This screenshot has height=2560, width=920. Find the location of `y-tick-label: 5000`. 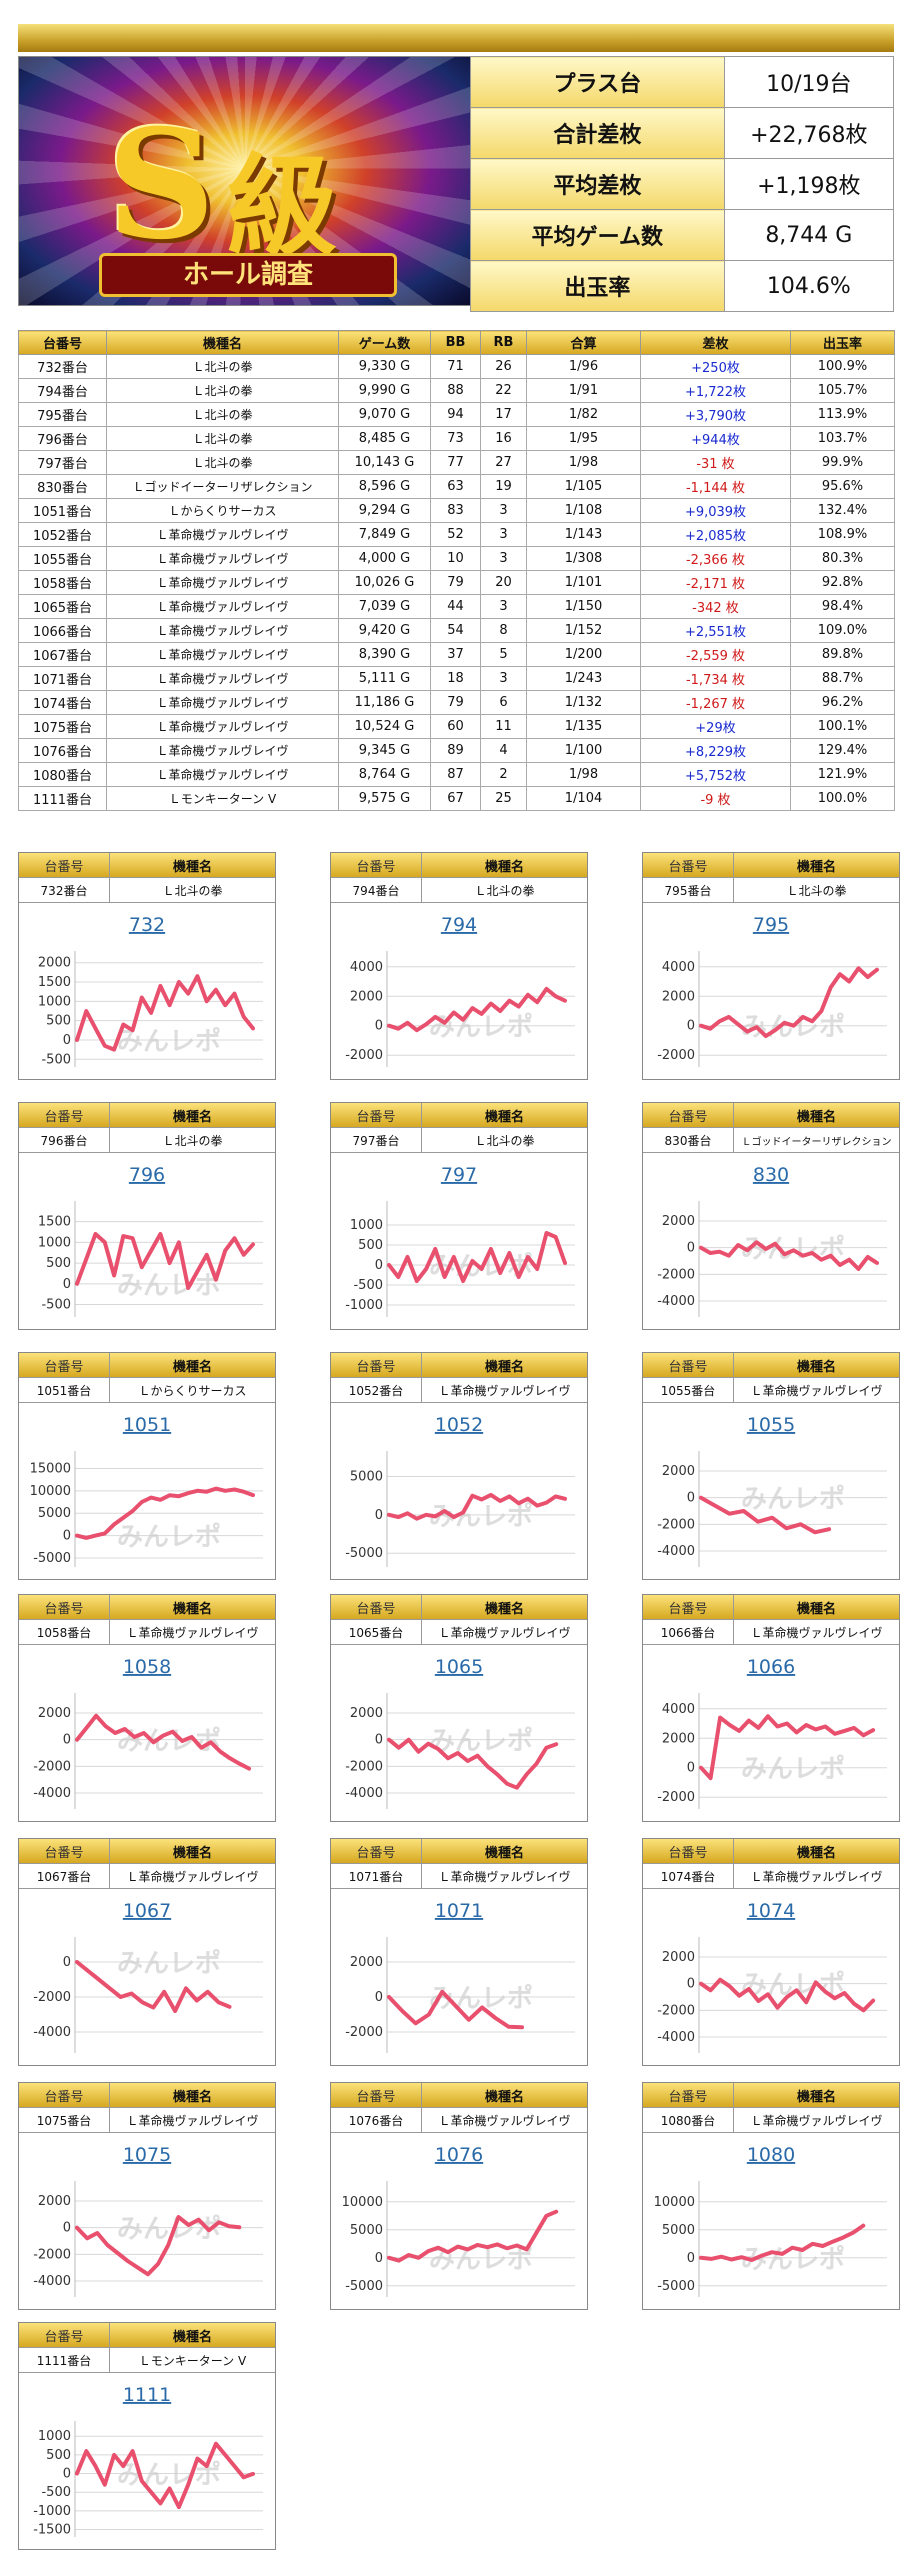

y-tick-label: 5000 is located at coordinates (678, 2230).